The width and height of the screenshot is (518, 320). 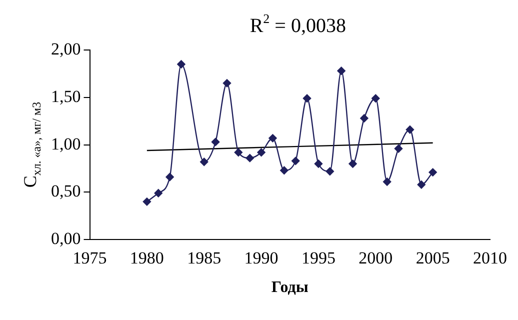 What do you see at coordinates (66, 191) in the screenshot?
I see `y-tick-label: 0,50` at bounding box center [66, 191].